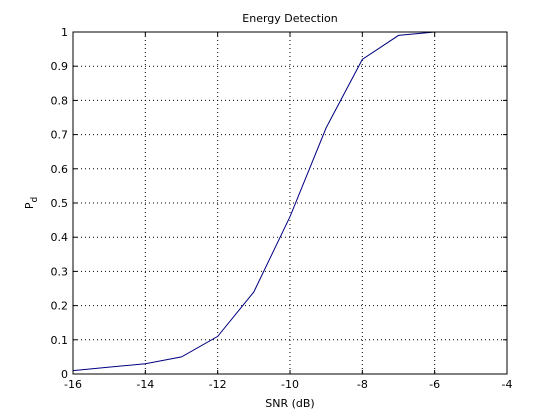 Image resolution: width=560 pixels, height=420 pixels. What do you see at coordinates (362, 384) in the screenshot?
I see `x-tick-label: -8` at bounding box center [362, 384].